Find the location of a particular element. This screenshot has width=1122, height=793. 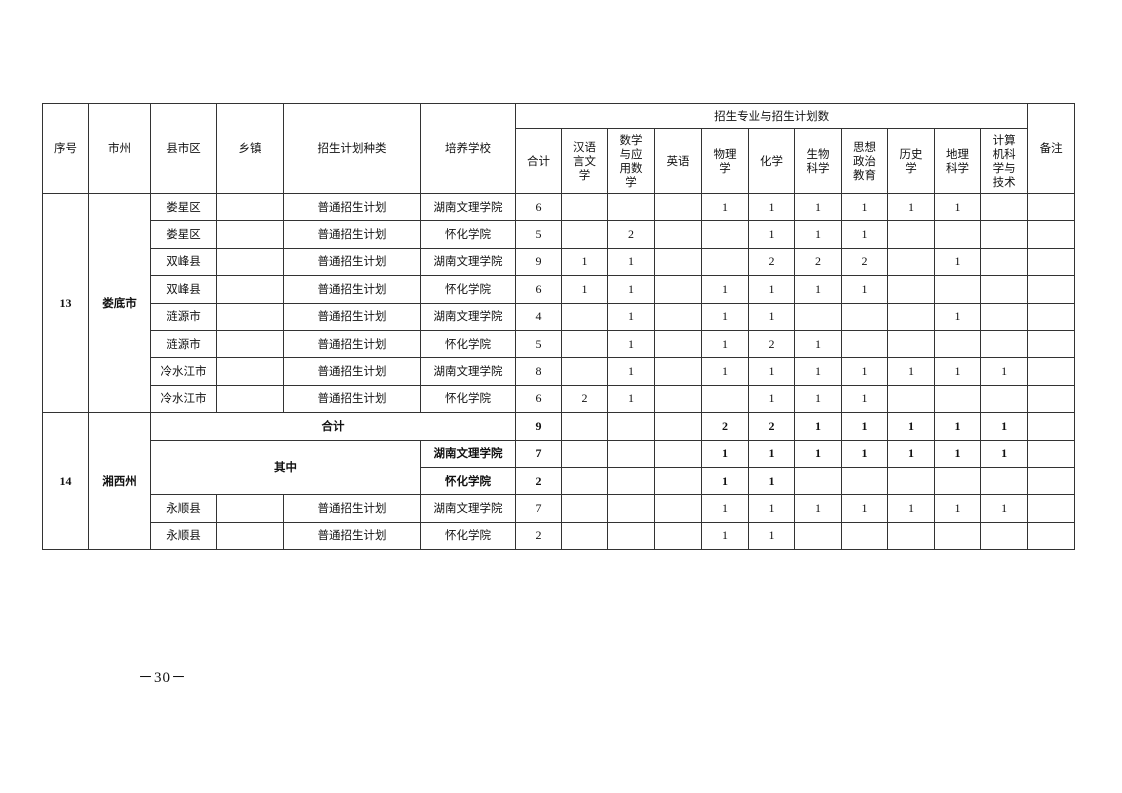

subtotal-row: 其中 湖南文理学院 7 1 1 1 1 1 1 1 is located at coordinates (559, 467).